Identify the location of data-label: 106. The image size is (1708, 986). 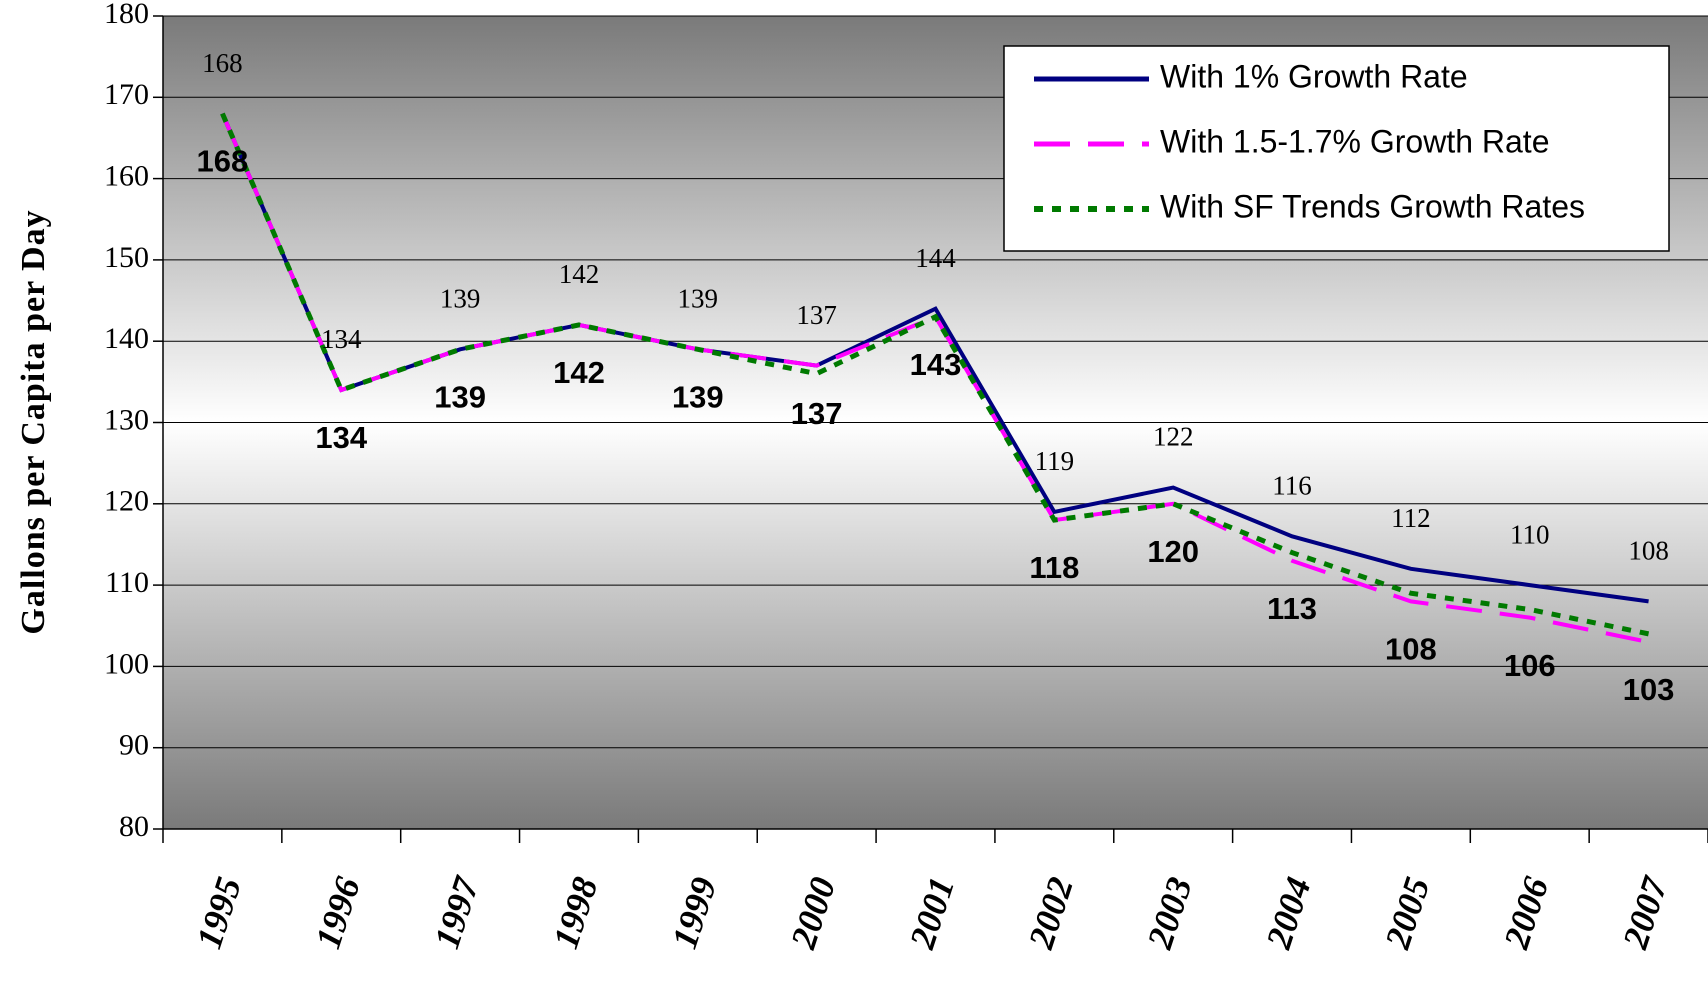
(1530, 665).